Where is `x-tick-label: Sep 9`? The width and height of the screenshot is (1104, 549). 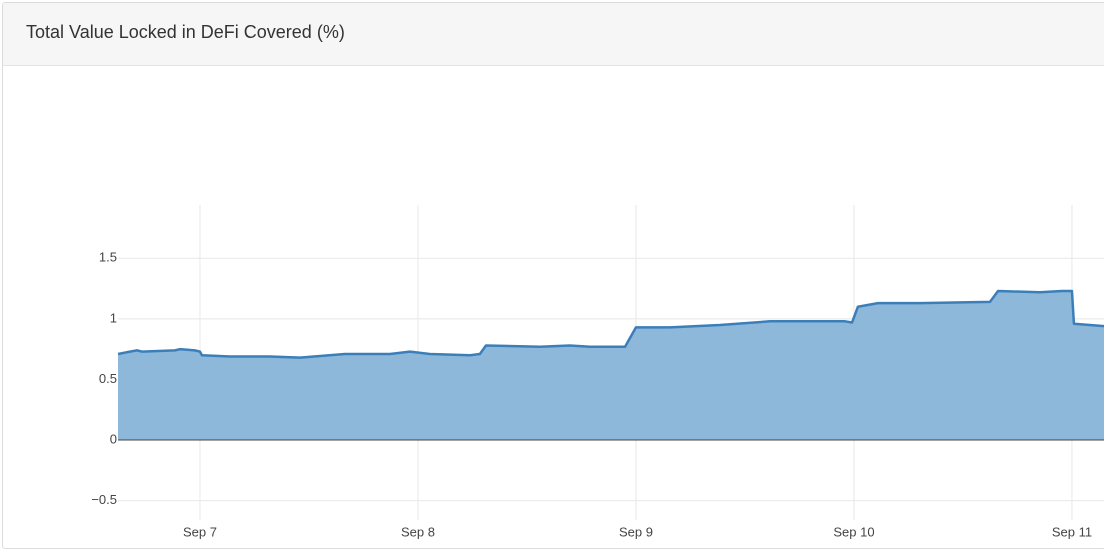 x-tick-label: Sep 9 is located at coordinates (636, 531).